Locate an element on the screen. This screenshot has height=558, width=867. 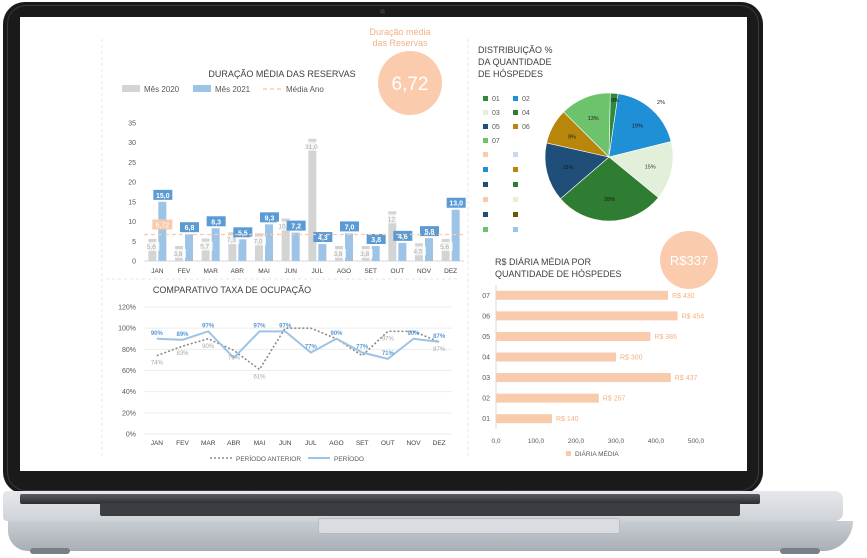
bar-2020-label: 12 is located at coordinates (392, 219).